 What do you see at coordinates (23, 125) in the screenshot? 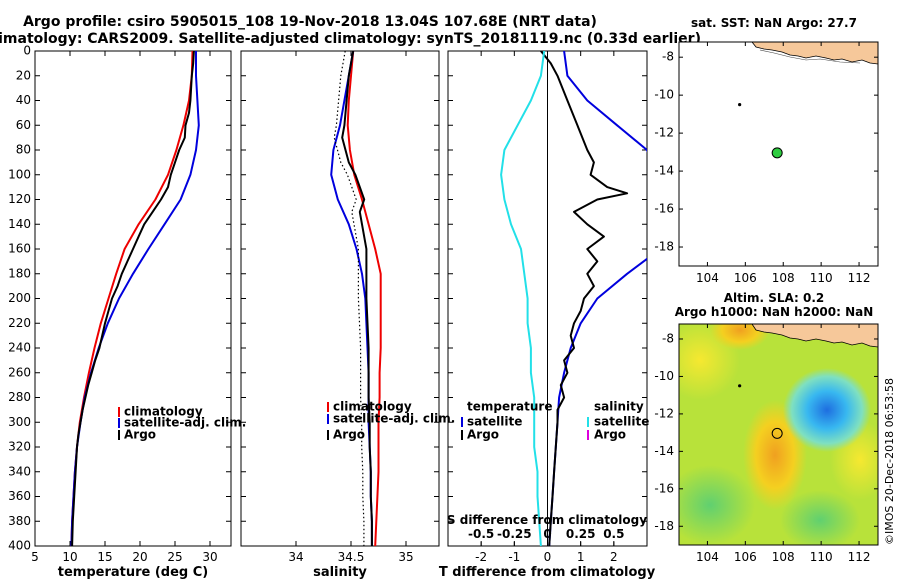
I see `depth-tick-label: 60` at bounding box center [23, 125].